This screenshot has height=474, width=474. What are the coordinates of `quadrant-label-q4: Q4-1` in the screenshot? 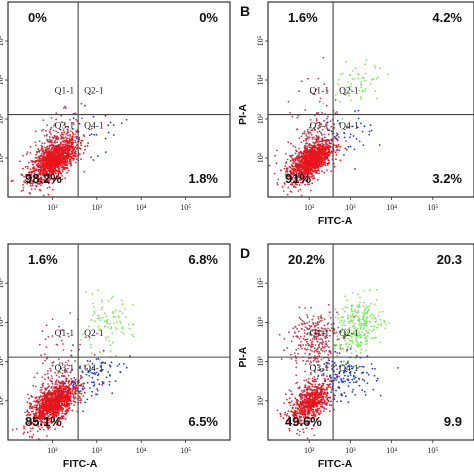 It's located at (94, 369).